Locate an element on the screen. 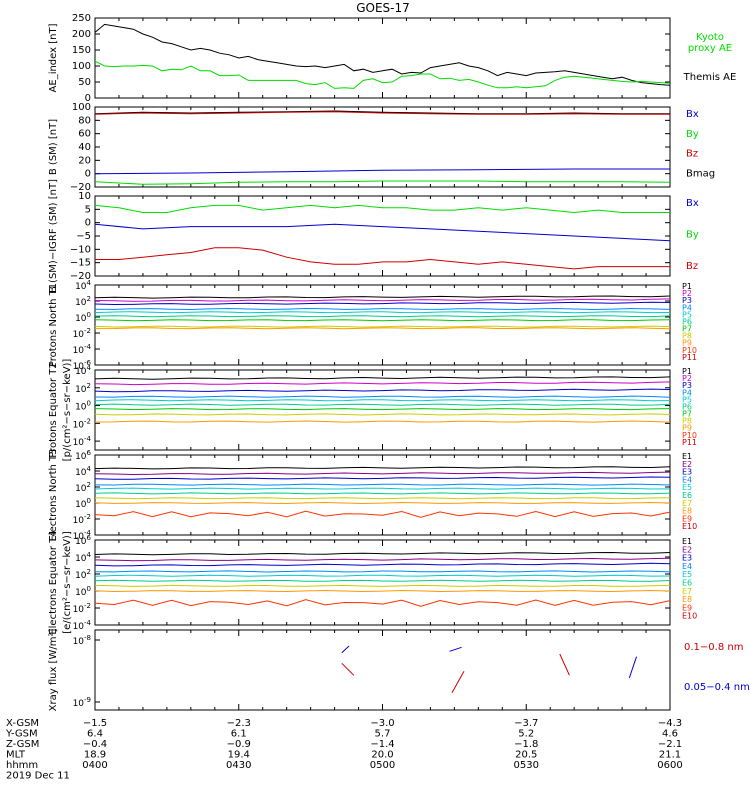 This screenshot has width=750, height=800. y-tick-label: 0 is located at coordinates (88, 223).